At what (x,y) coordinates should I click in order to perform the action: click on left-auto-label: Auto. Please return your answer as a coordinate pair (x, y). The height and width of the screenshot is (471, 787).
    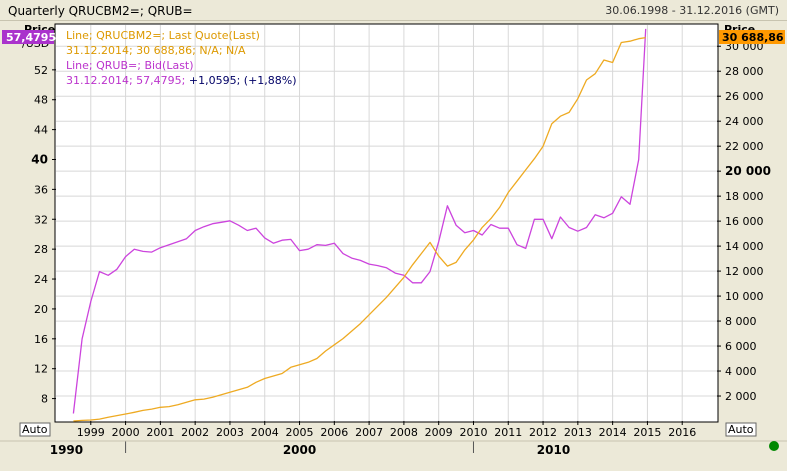
    Looking at the image, I should click on (35, 429).